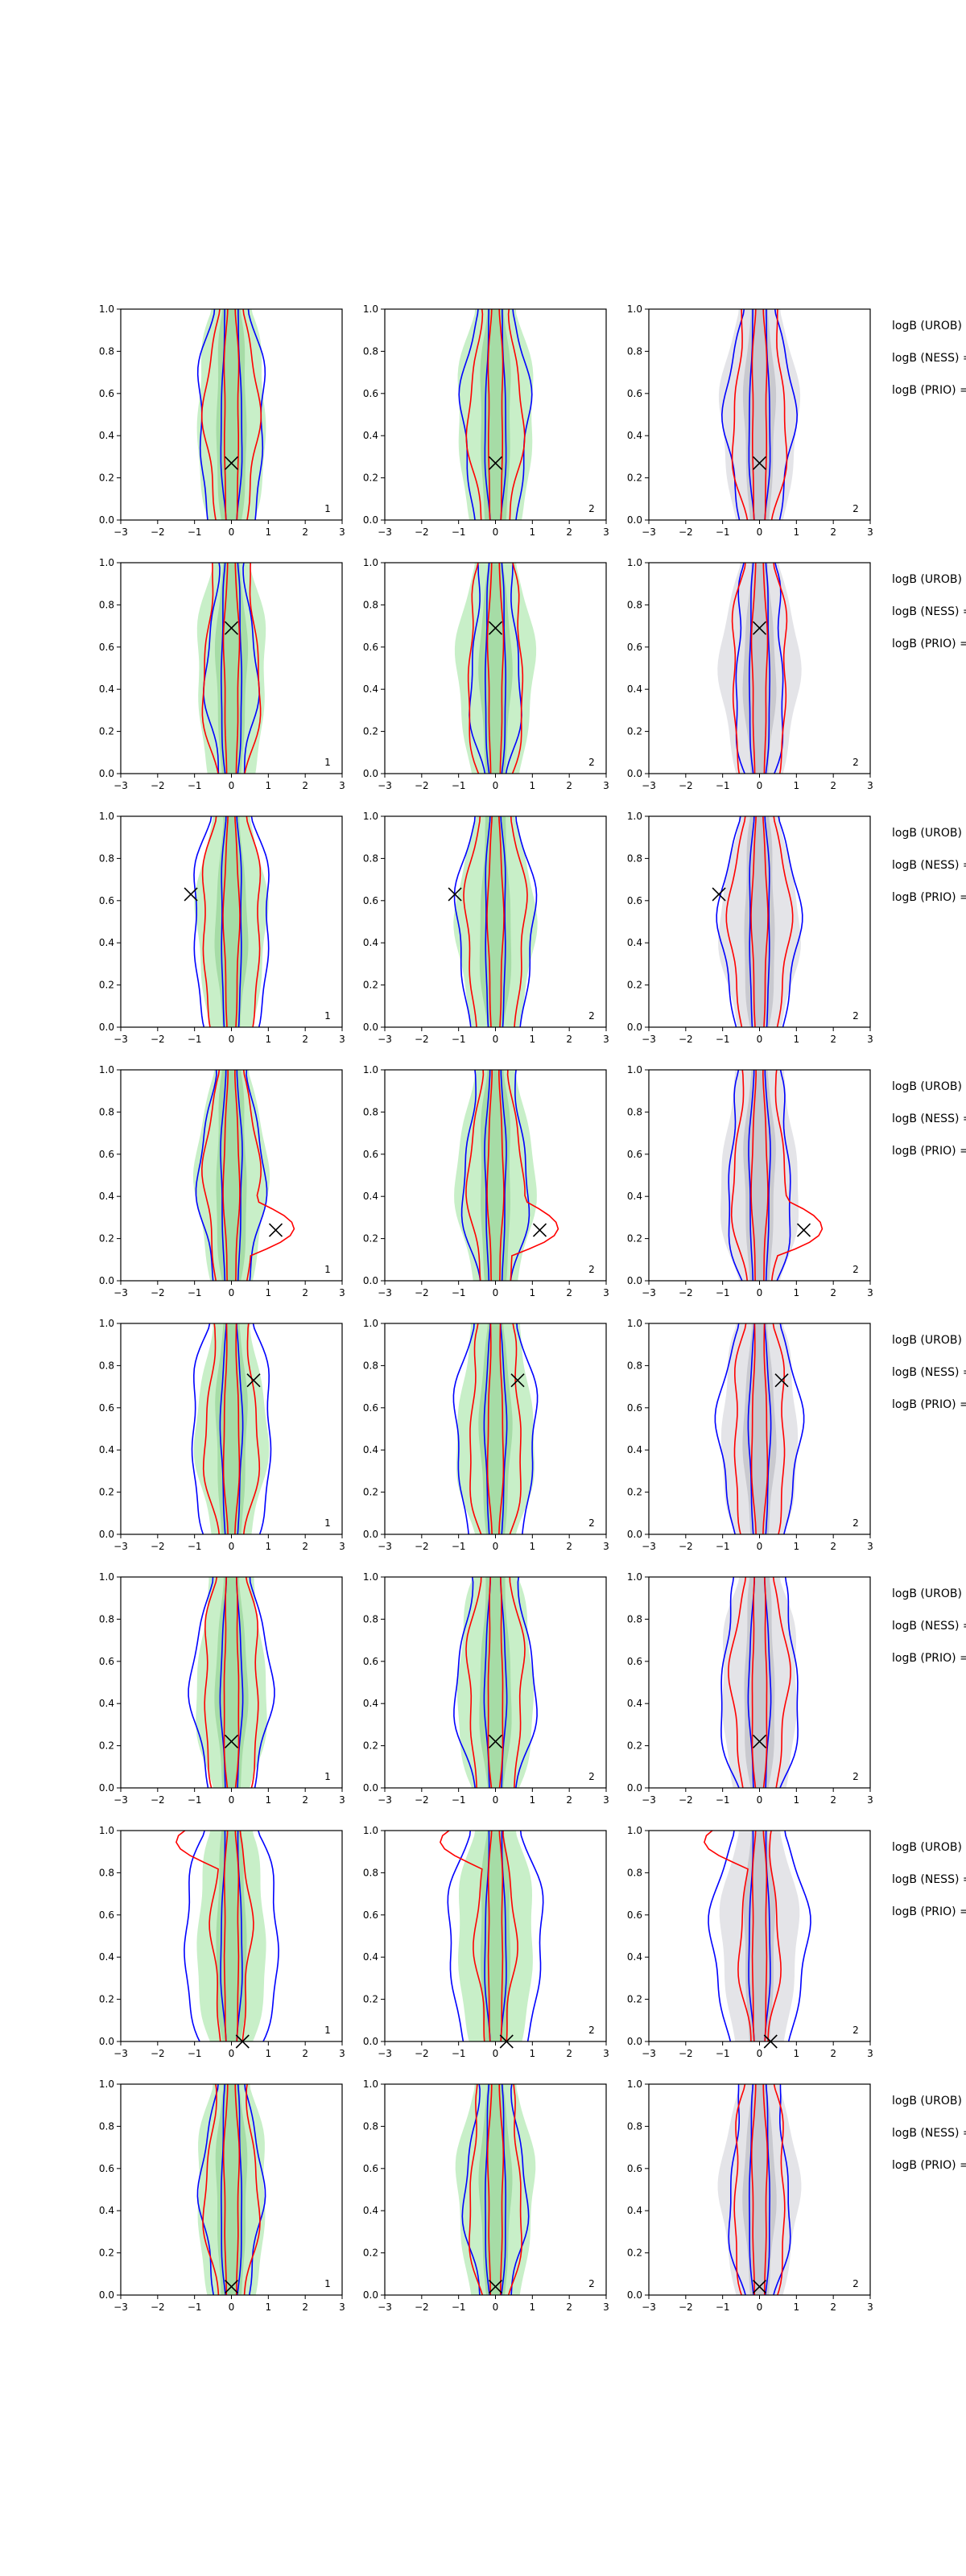 The height and width of the screenshot is (2576, 966). Describe the element at coordinates (929, 1879) in the screenshot. I see `row-side-labels-7: logB (UROB) = logB (NESS) = logB (PRIO) =` at that location.